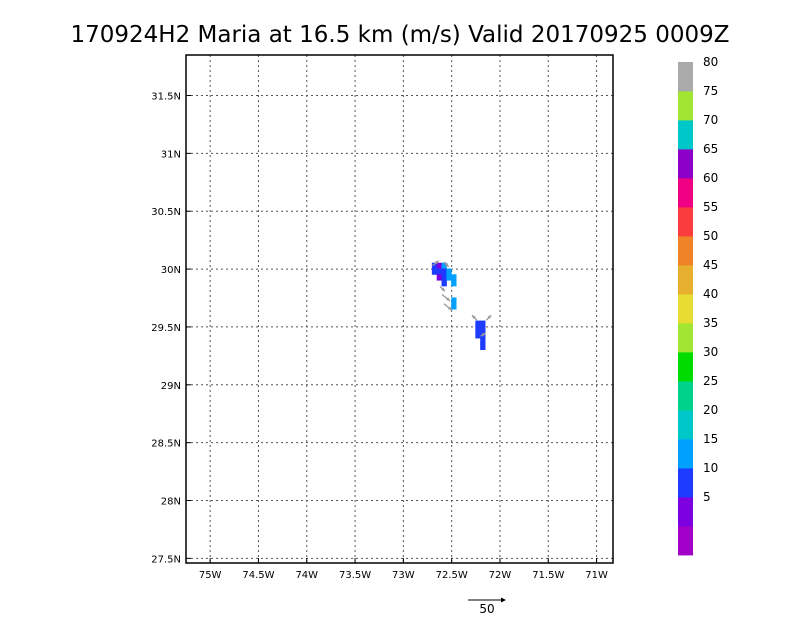  What do you see at coordinates (710, 120) in the screenshot?
I see `colorbar-label: 70` at bounding box center [710, 120].